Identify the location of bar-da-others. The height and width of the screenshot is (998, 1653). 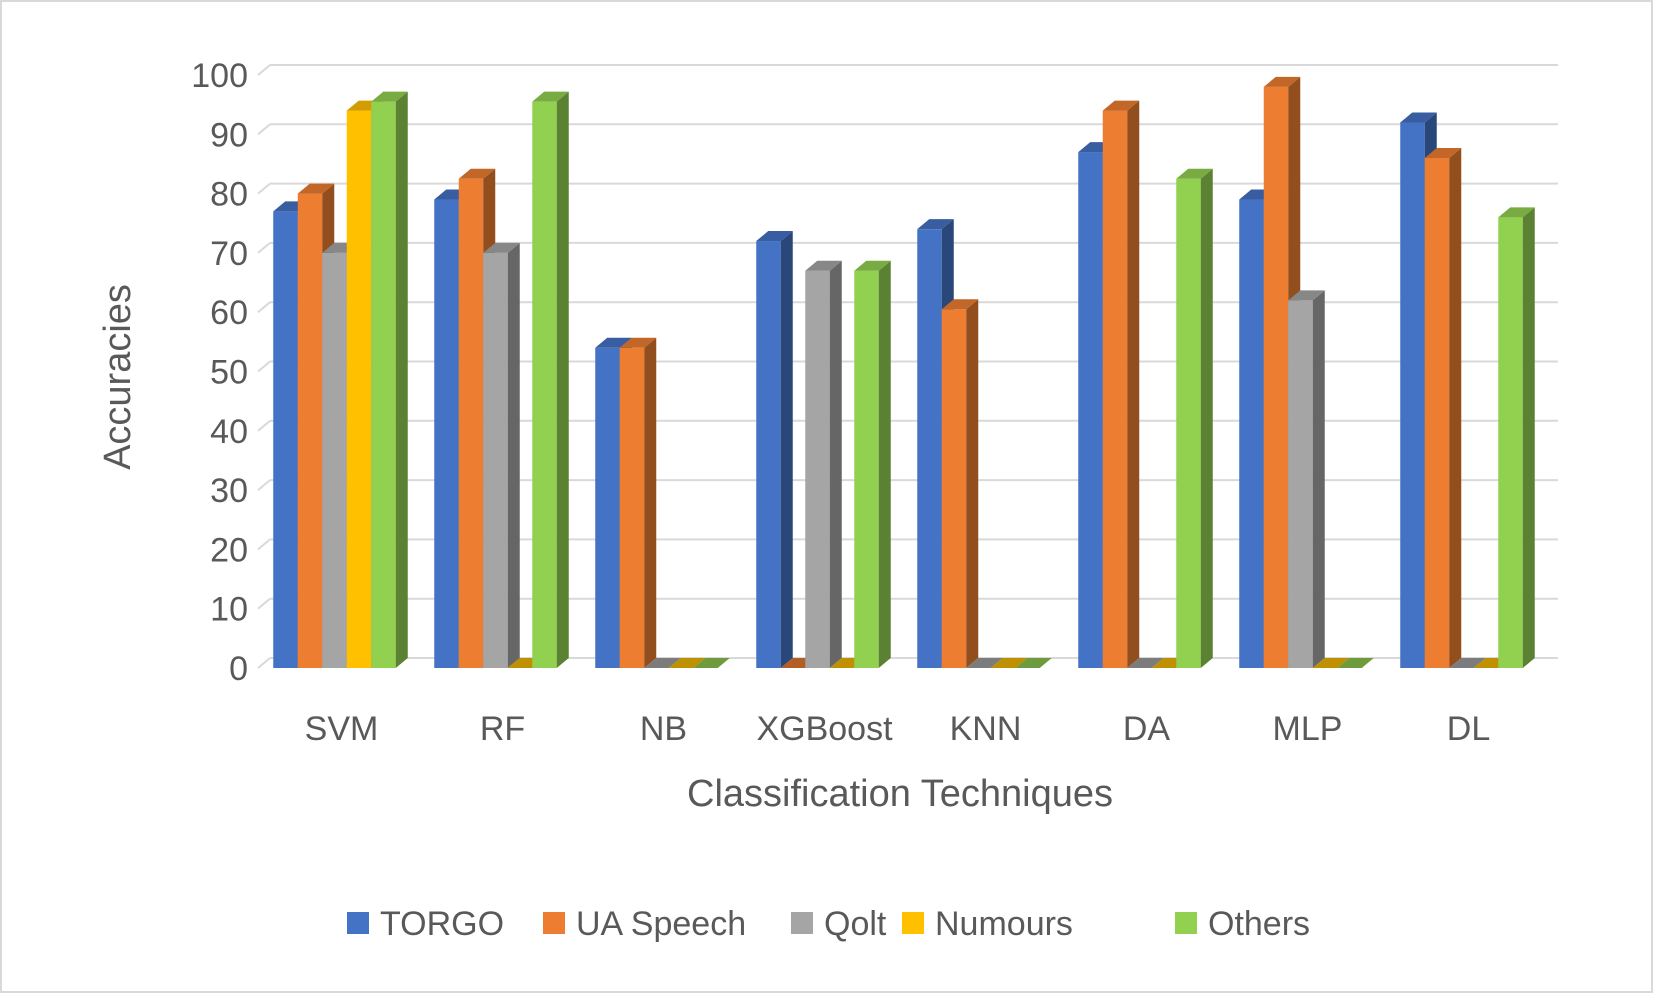
(1194, 418).